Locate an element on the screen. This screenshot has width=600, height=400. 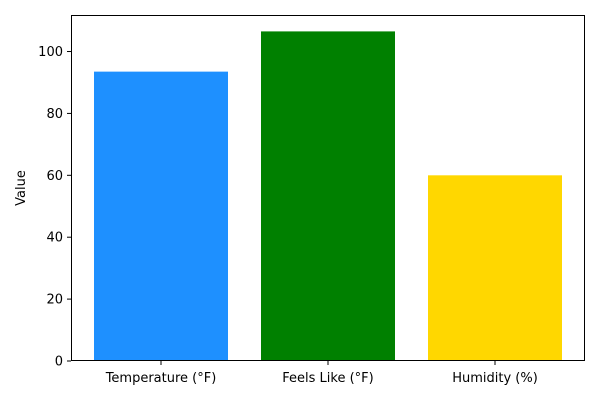
x-tick-label-2: Humidity (%) is located at coordinates (495, 378).